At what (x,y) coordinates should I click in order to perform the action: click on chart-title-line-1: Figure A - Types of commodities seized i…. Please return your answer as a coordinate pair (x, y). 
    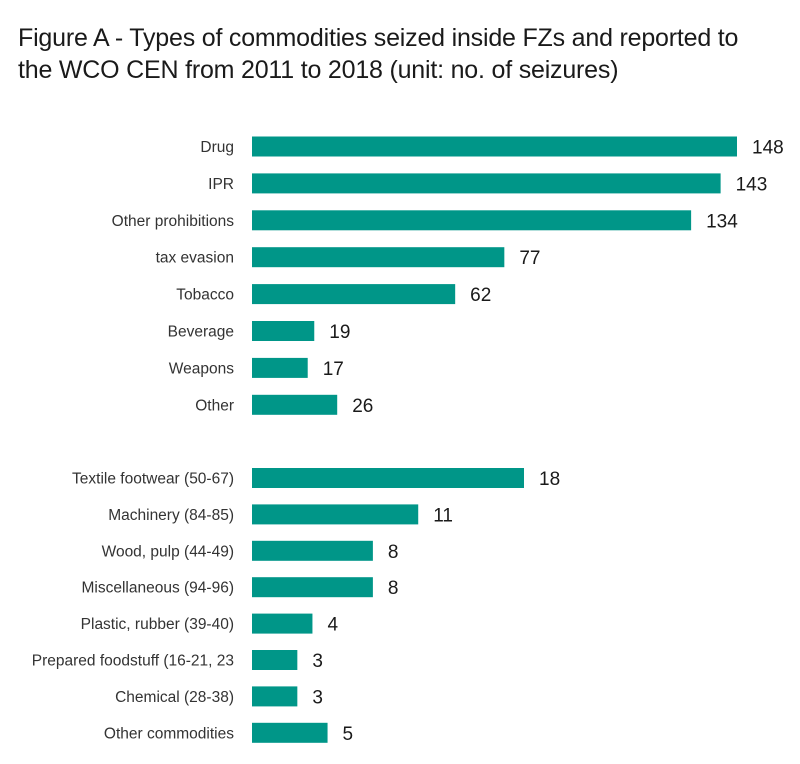
    Looking at the image, I should click on (378, 38).